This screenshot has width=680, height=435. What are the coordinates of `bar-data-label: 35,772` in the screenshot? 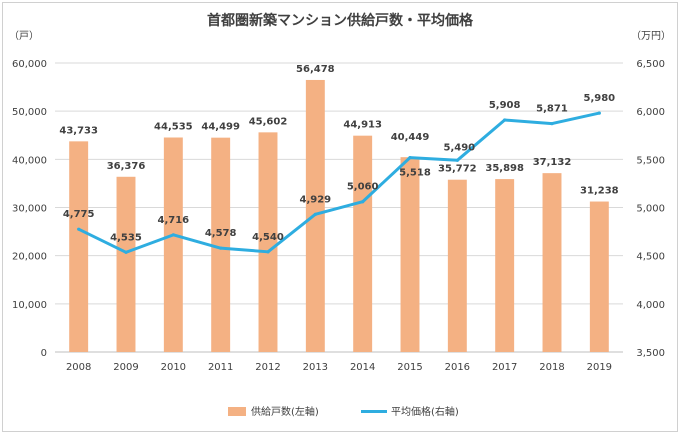 It's located at (457, 169).